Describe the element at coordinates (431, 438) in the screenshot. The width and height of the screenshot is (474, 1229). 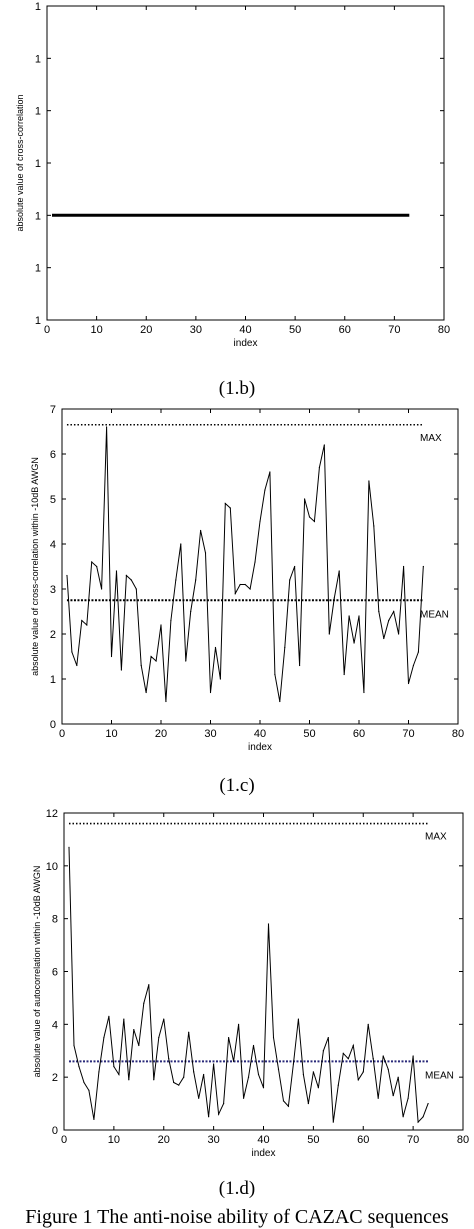
I see `max-annotation: MAX` at that location.